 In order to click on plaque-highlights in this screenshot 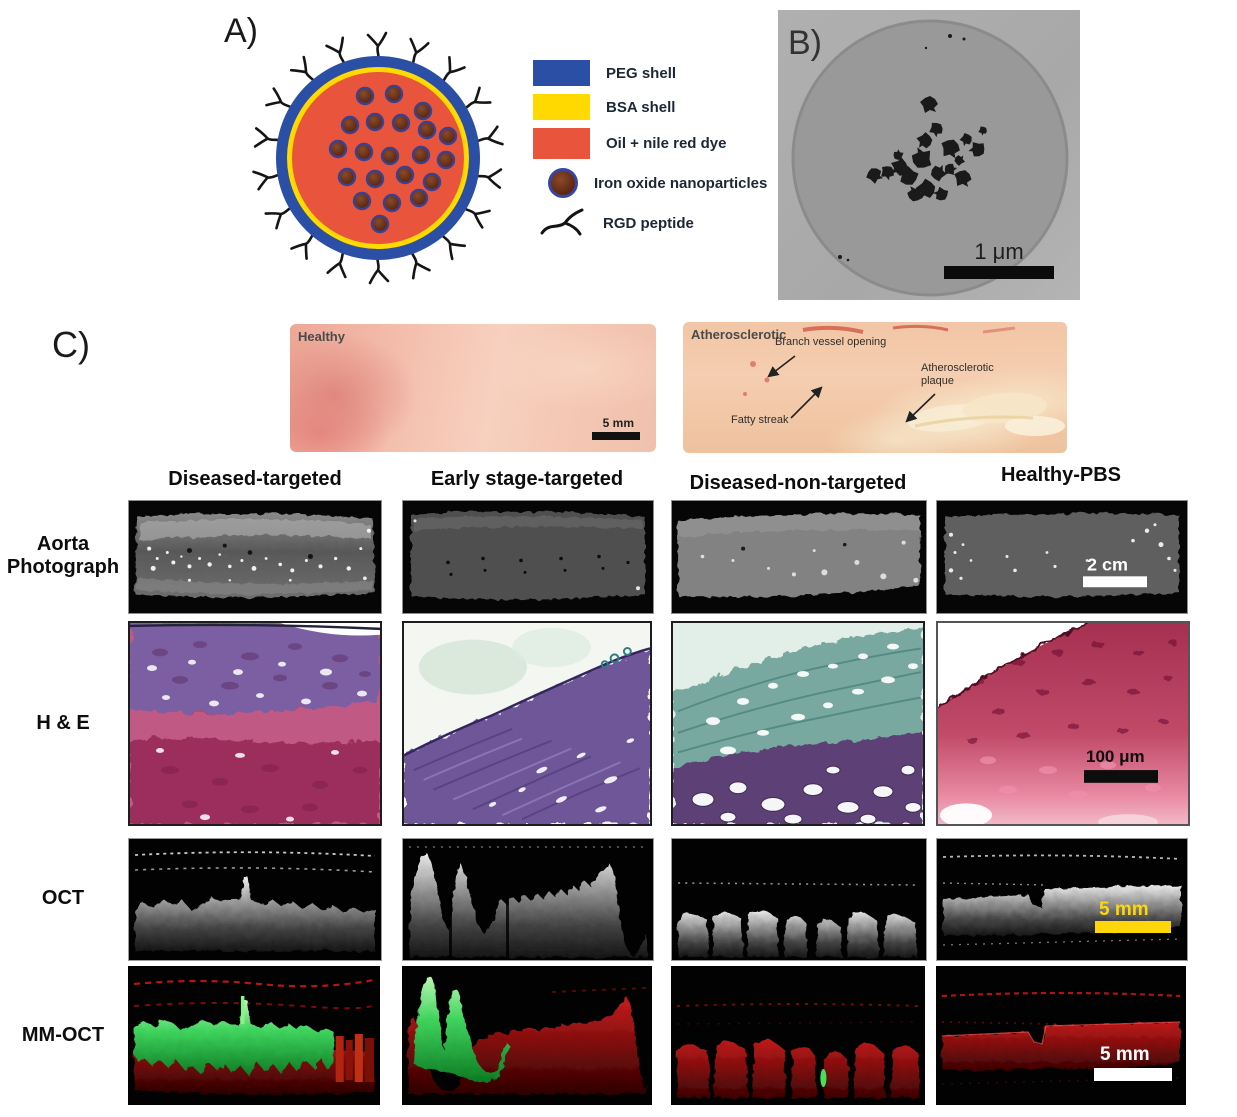, I will do `click(986, 414)`.